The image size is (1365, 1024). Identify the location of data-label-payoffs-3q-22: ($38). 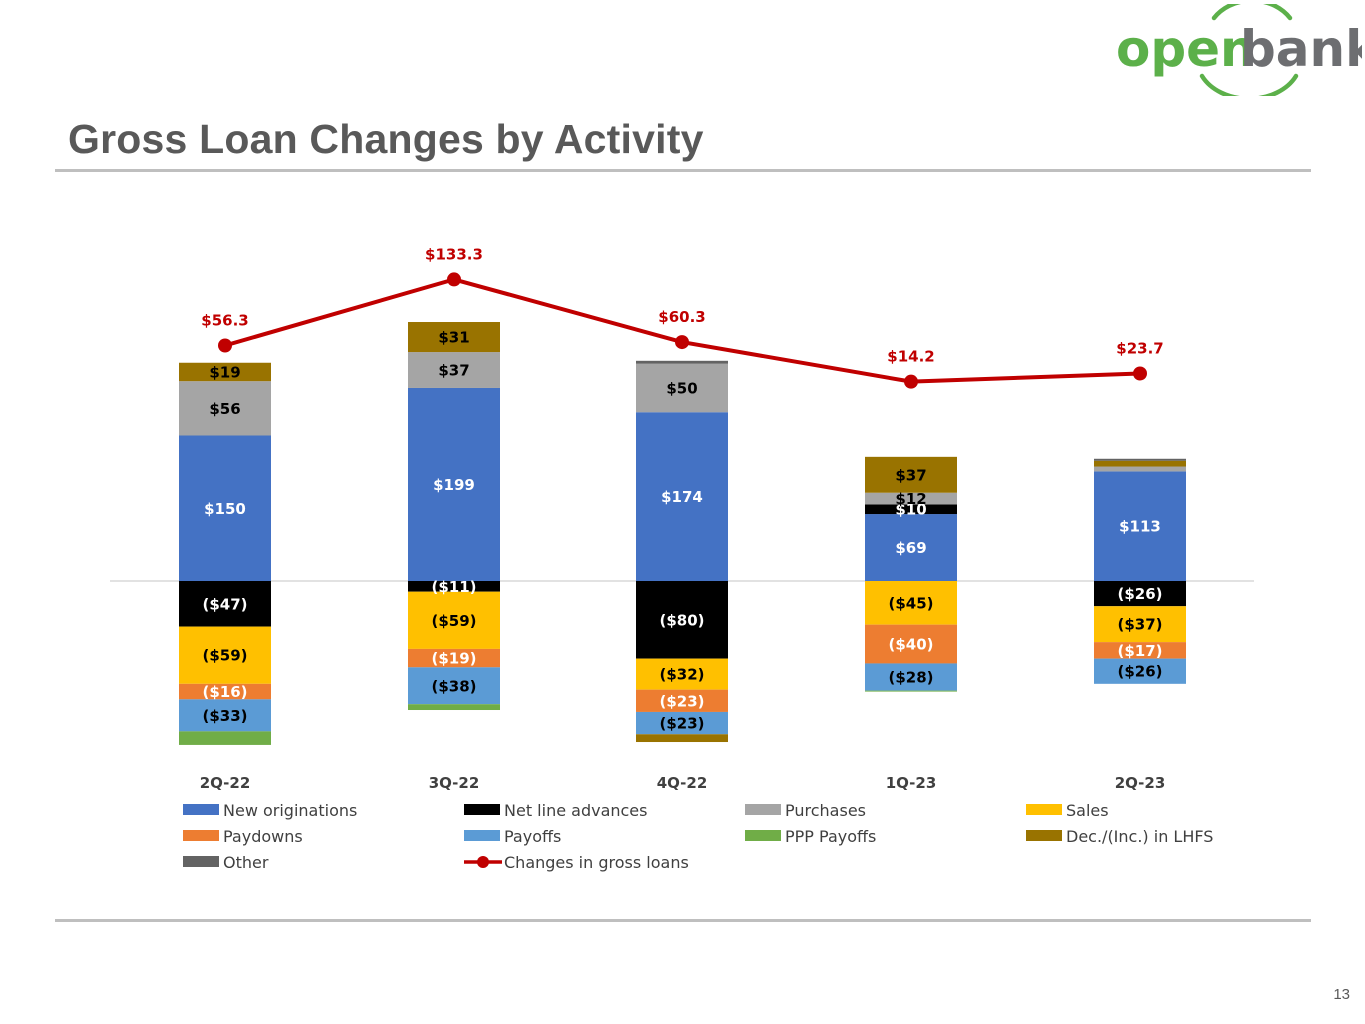
(453, 686).